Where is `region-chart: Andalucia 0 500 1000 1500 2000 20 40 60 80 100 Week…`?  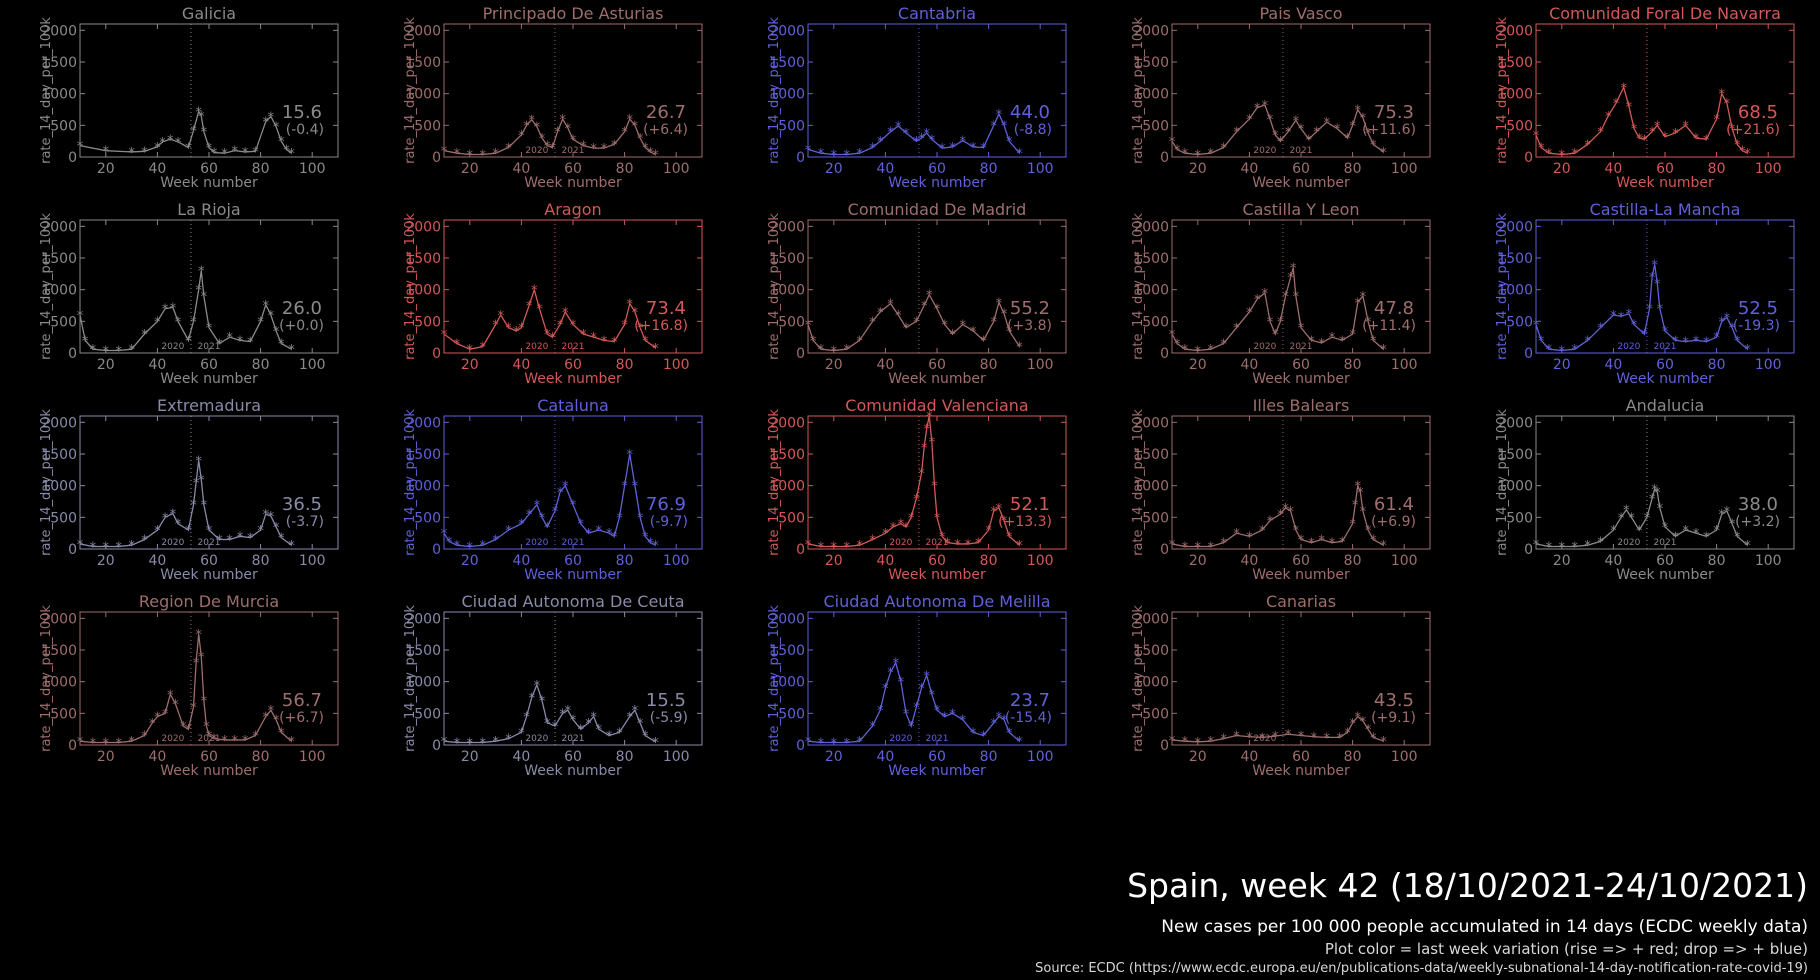
region-chart: Andalucia 0 500 1000 1500 2000 20 40 60 80 100 Week… is located at coordinates (1645, 489).